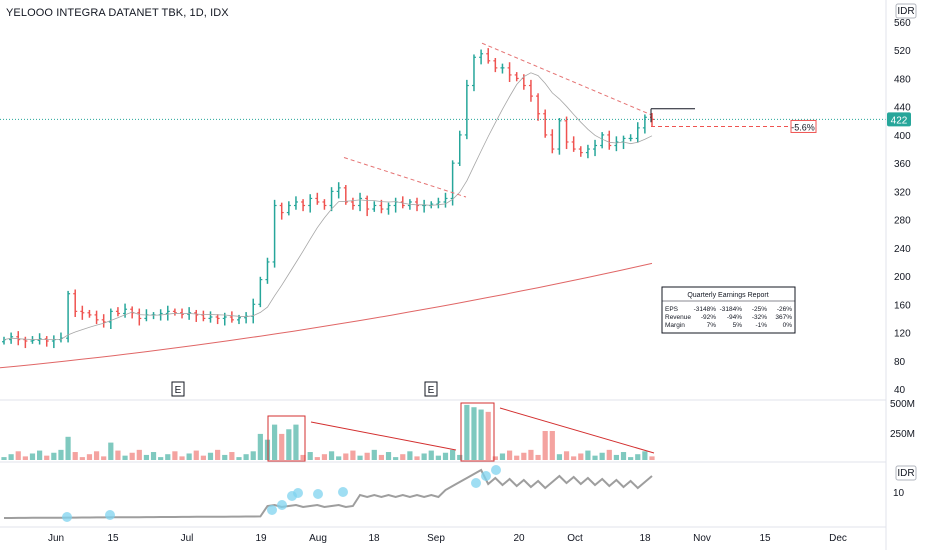 This screenshot has width=932, height=550. What do you see at coordinates (672, 309) in the screenshot?
I see `earnings-row-label: EPS` at bounding box center [672, 309].